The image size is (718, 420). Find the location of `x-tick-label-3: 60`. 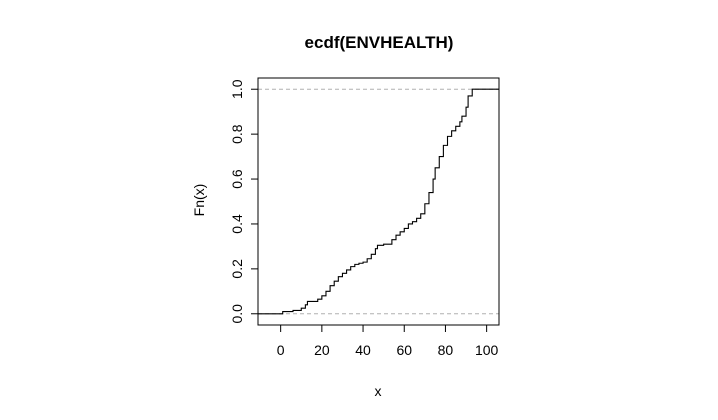

x-tick-label-3: 60 is located at coordinates (404, 350).